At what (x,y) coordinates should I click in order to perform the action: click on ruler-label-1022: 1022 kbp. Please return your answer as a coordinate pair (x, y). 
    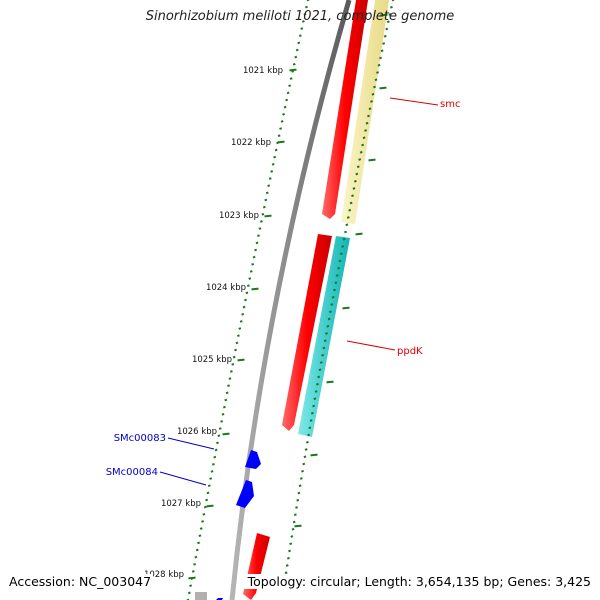
    Looking at the image, I should click on (251, 143).